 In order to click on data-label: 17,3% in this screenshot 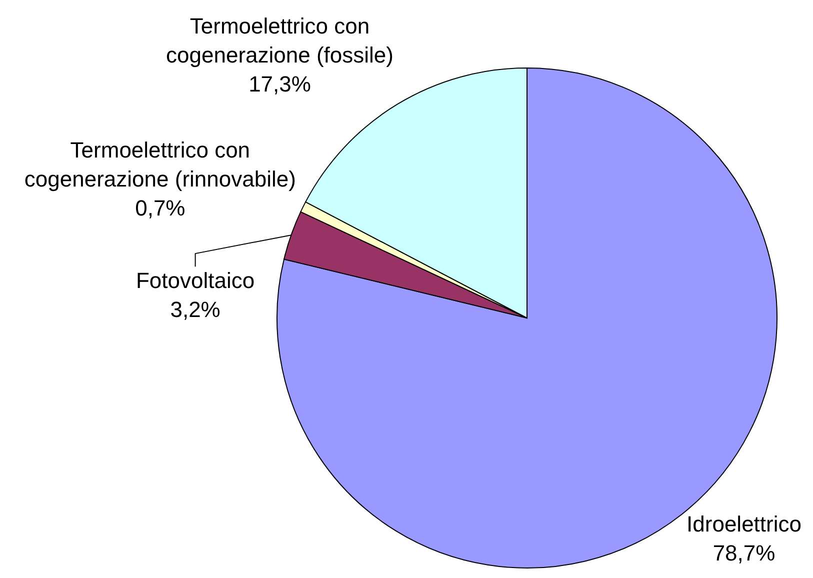, I will do `click(279, 84)`.